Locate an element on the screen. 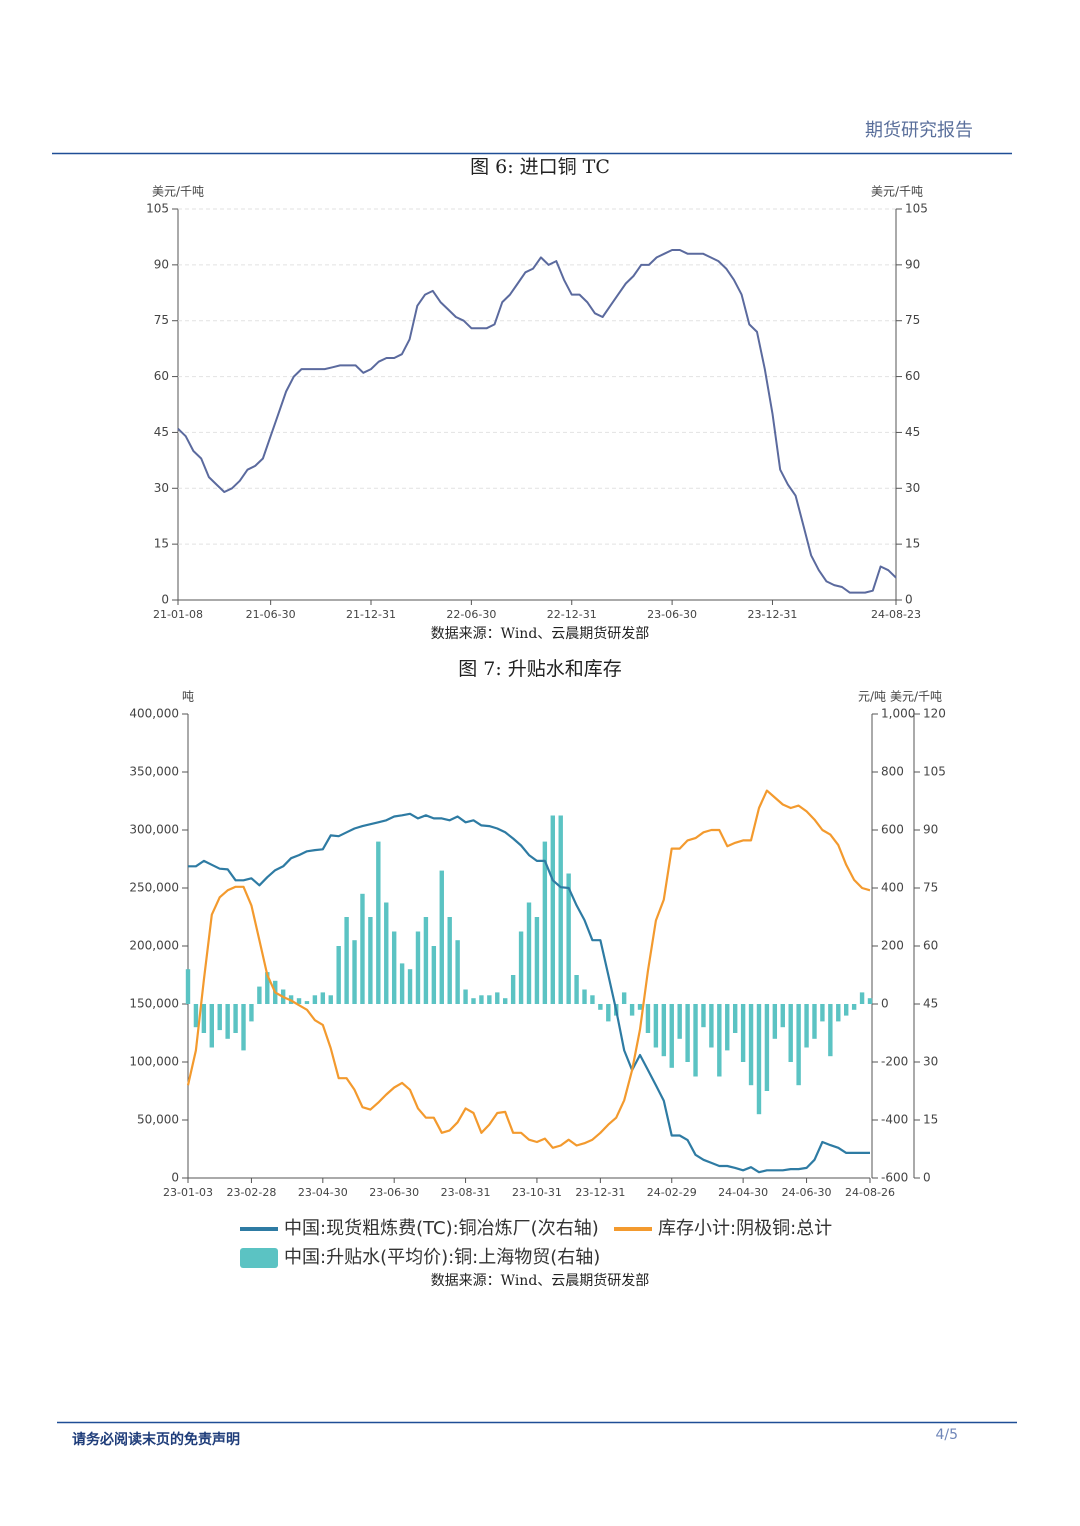 This screenshot has height=1526, width=1080. legend-label: 中国:现货粗炼费(TC):铜冶炼厂(次右轴) is located at coordinates (441, 1228).